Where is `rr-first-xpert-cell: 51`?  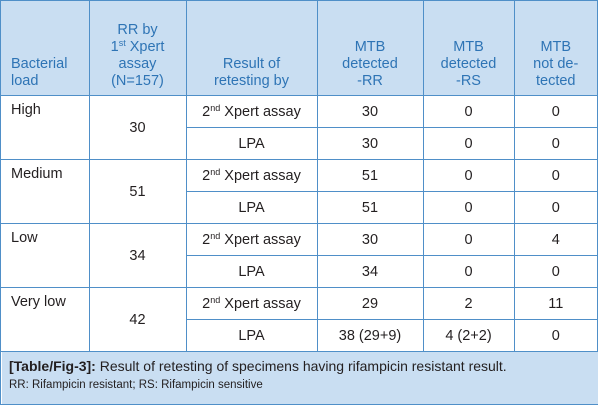
rr-first-xpert-cell: 51 is located at coordinates (137, 191).